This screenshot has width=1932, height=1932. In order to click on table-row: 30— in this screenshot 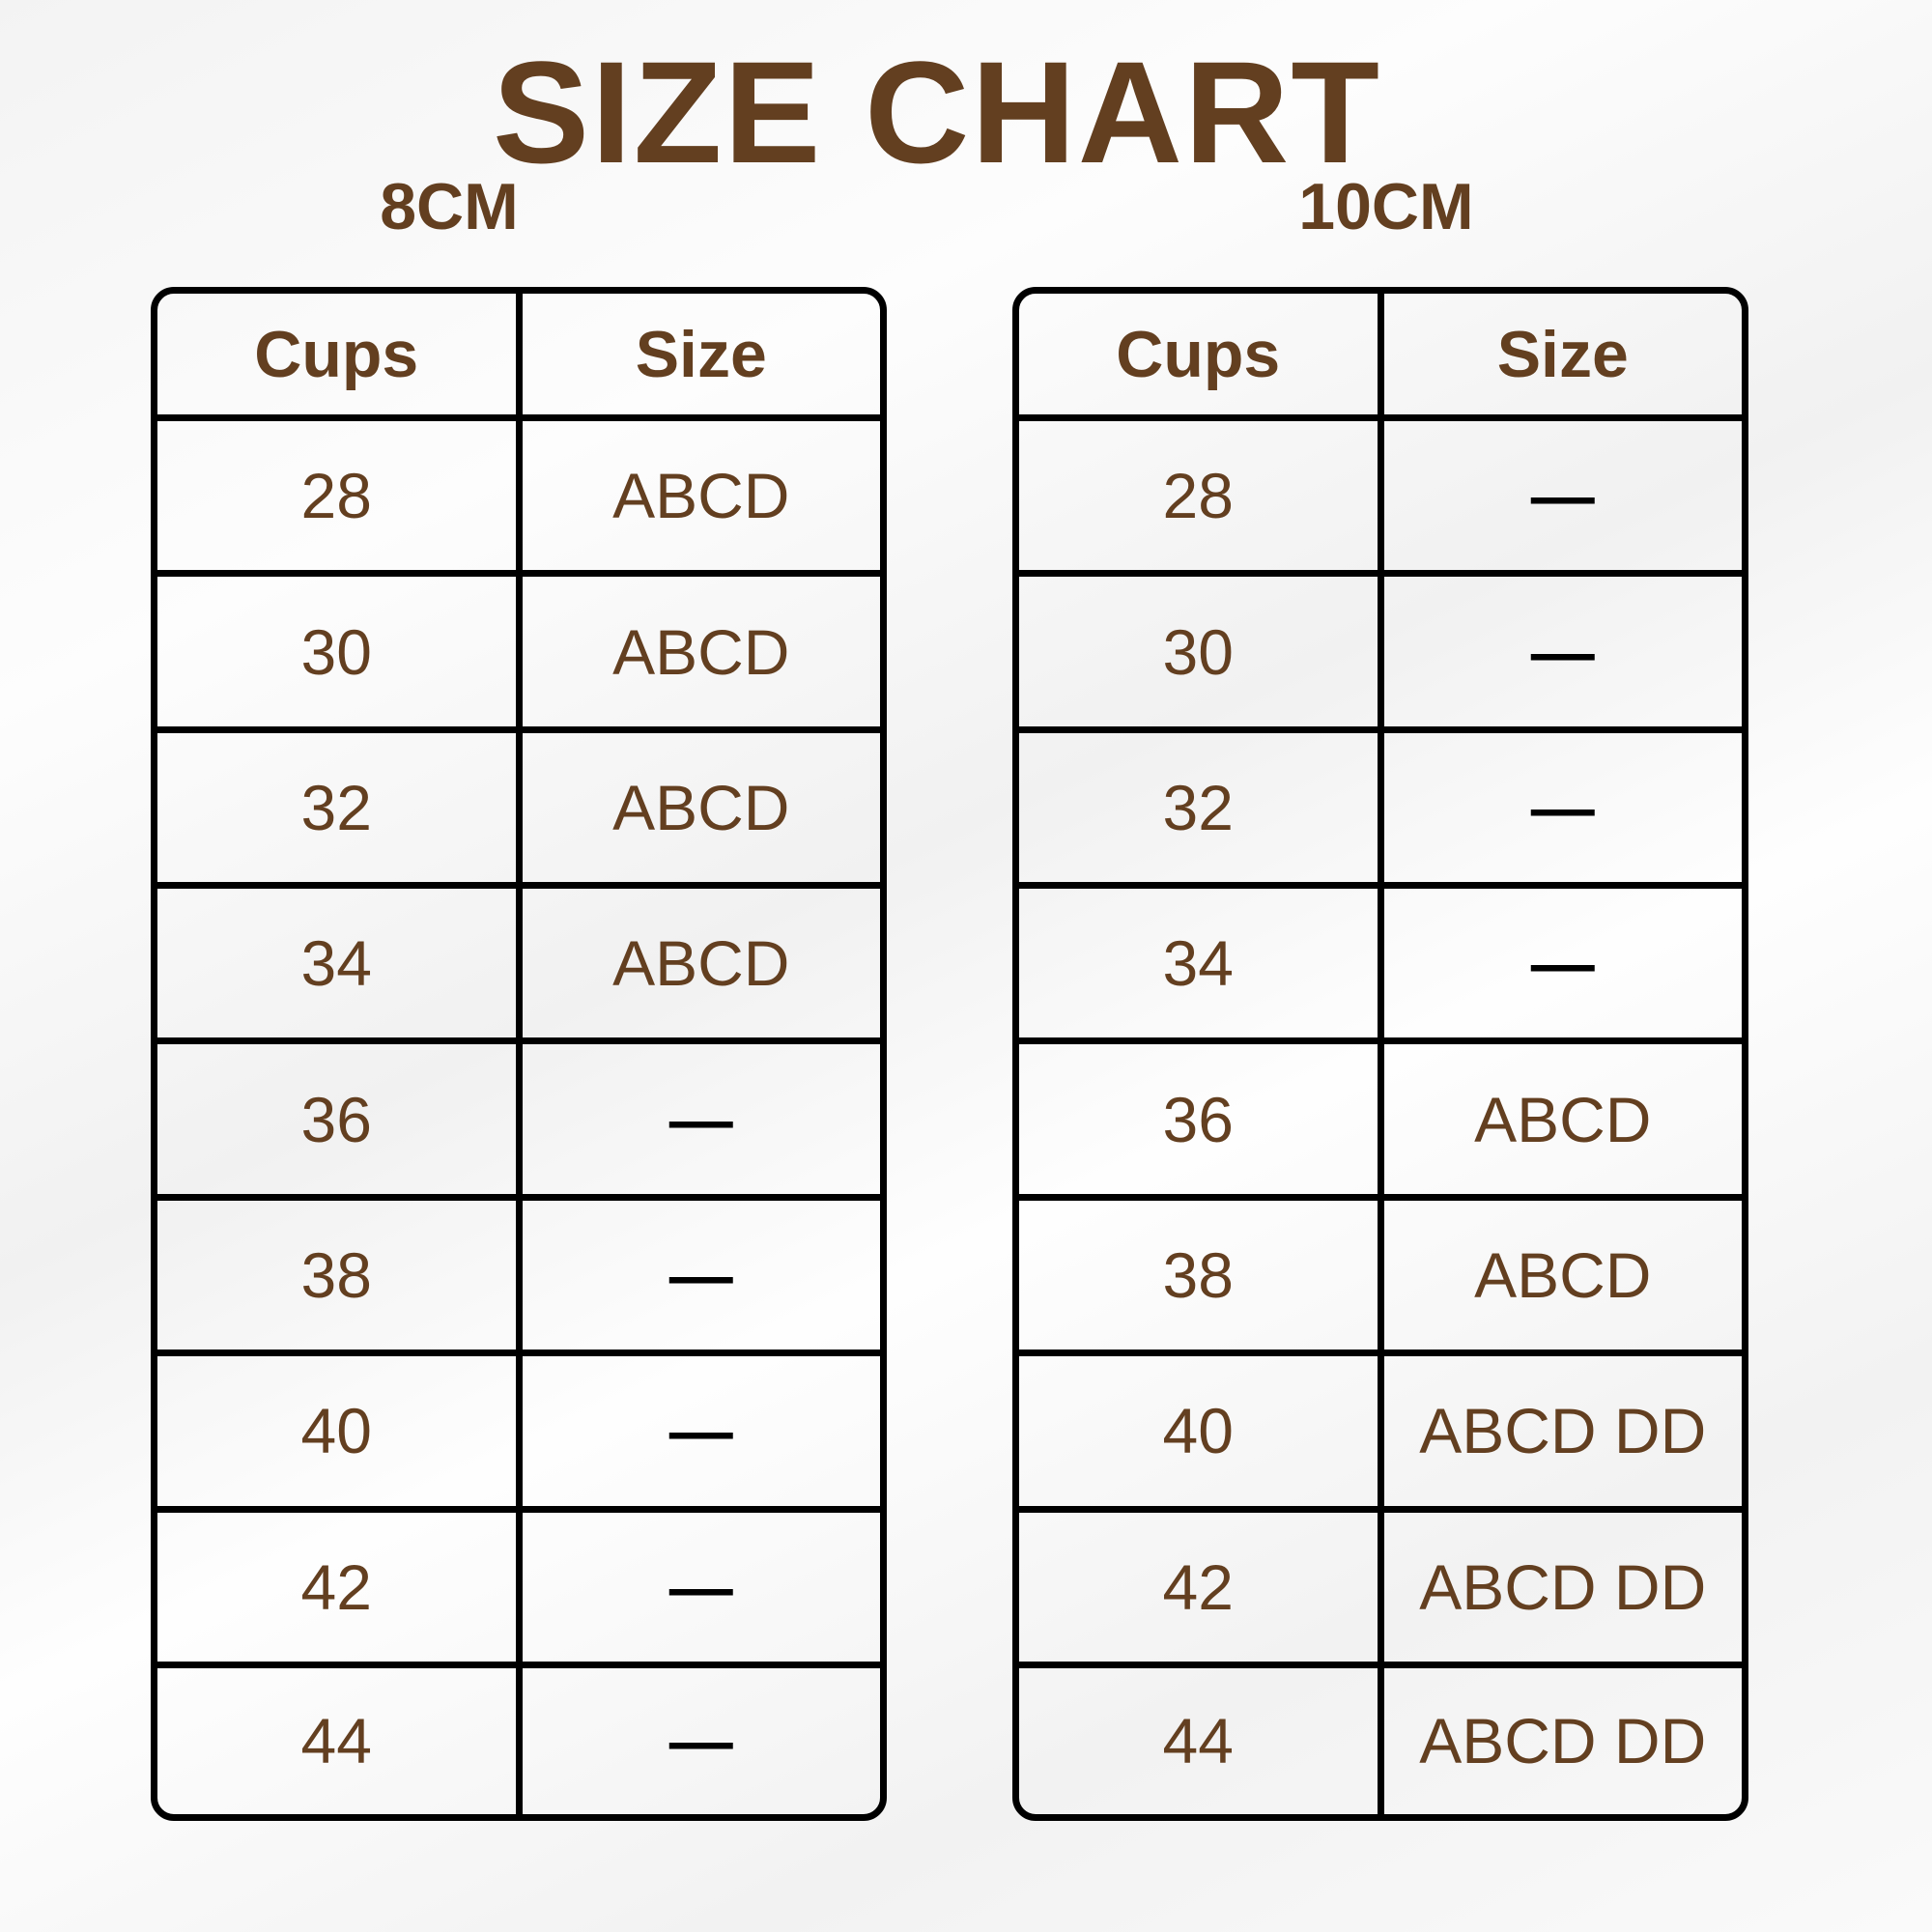, I will do `click(1380, 651)`.